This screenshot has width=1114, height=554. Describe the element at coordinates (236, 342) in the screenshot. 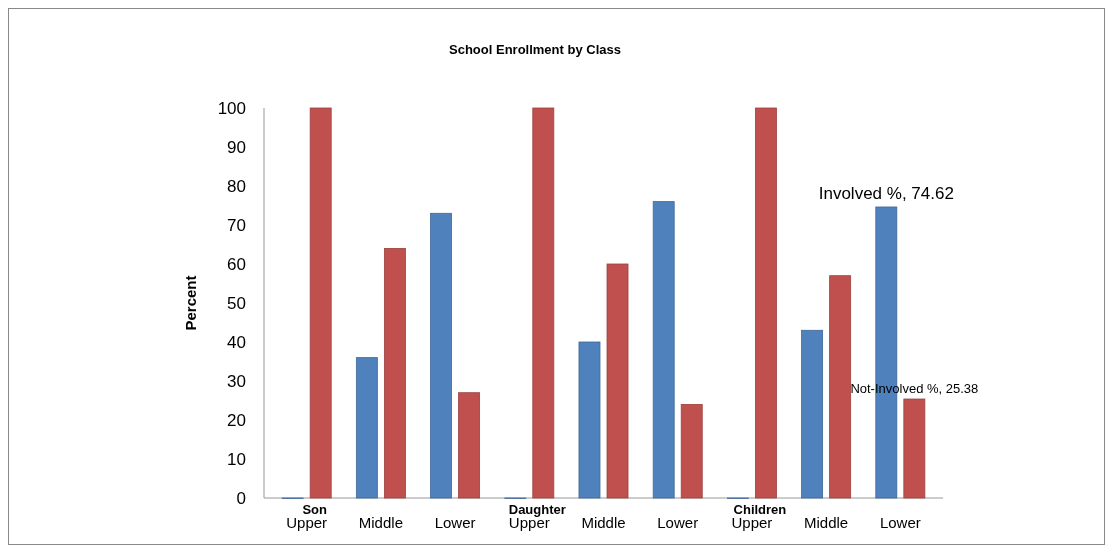

I see `y-tick-label: 40` at that location.